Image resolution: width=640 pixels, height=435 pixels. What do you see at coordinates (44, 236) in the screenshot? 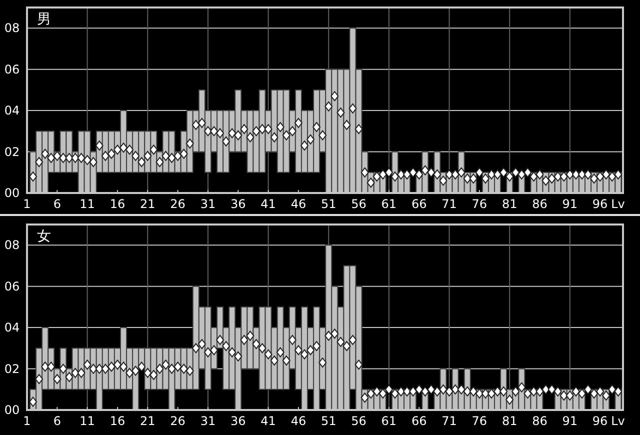
I see `chart-title: 女` at bounding box center [44, 236].